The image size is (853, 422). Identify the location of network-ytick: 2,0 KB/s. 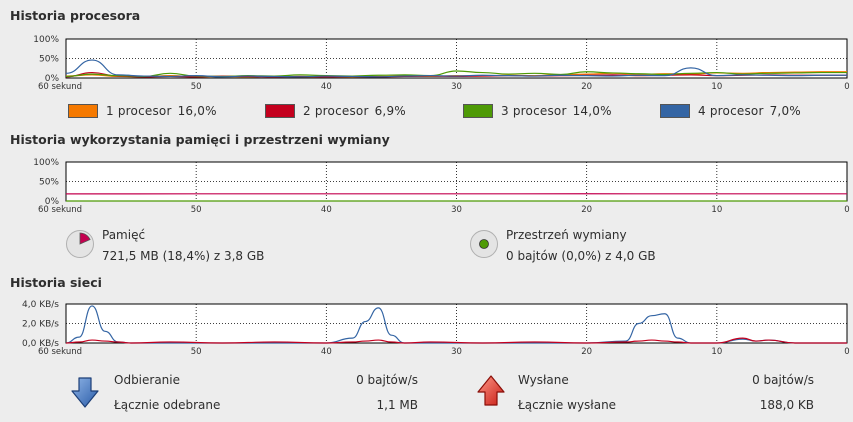
(40, 325).